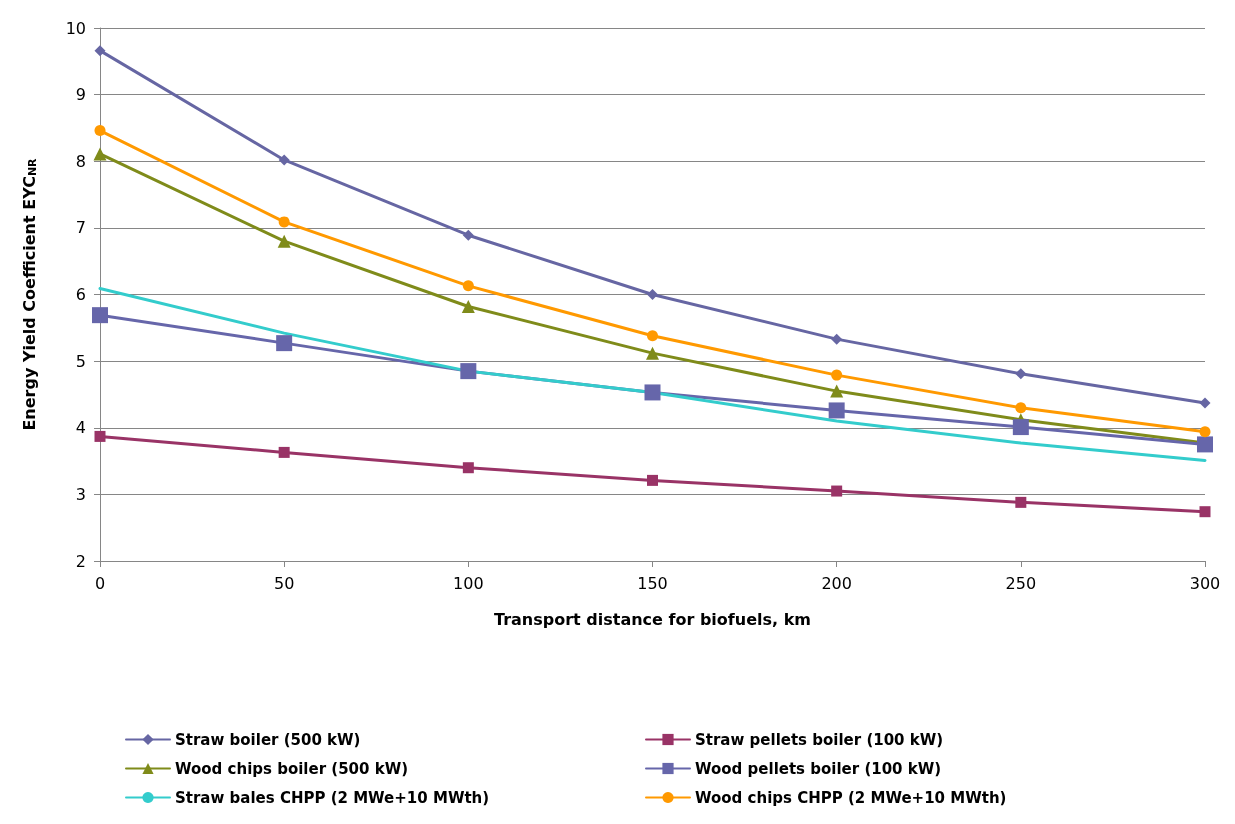 Image resolution: width=1235 pixels, height=824 pixels. Describe the element at coordinates (80, 294) in the screenshot. I see `y-tick-label: 6` at that location.